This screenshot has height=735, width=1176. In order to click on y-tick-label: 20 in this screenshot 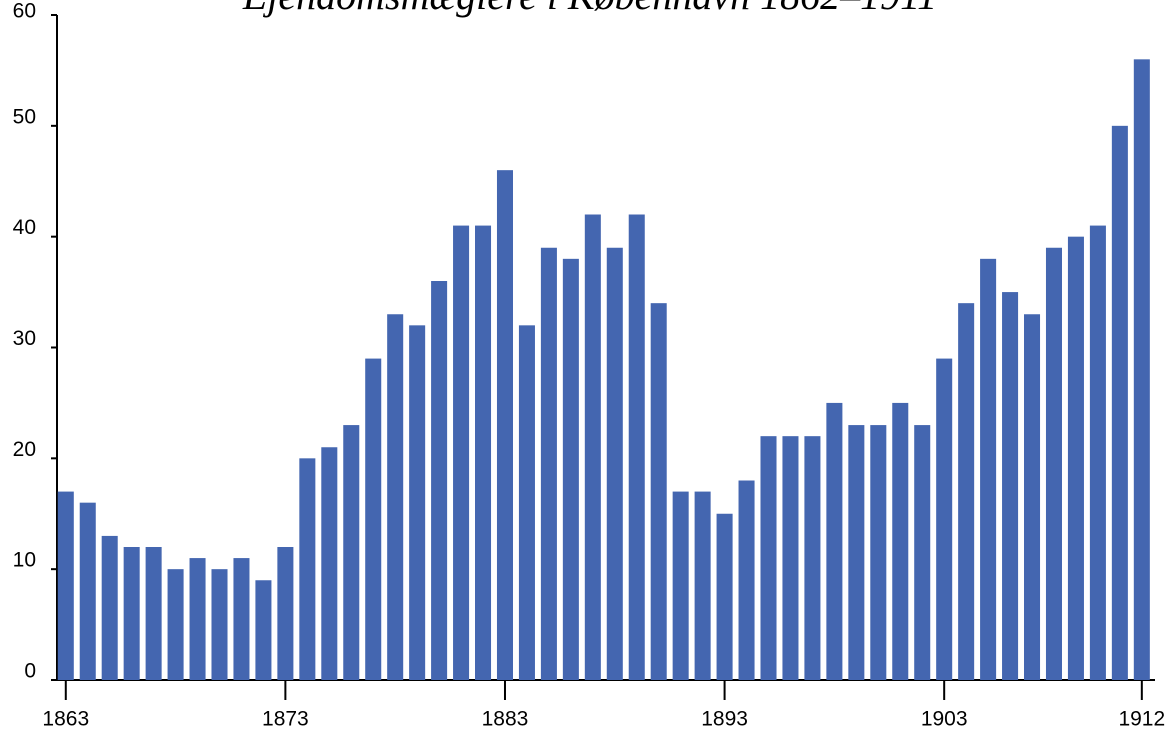, I will do `click(24, 449)`.